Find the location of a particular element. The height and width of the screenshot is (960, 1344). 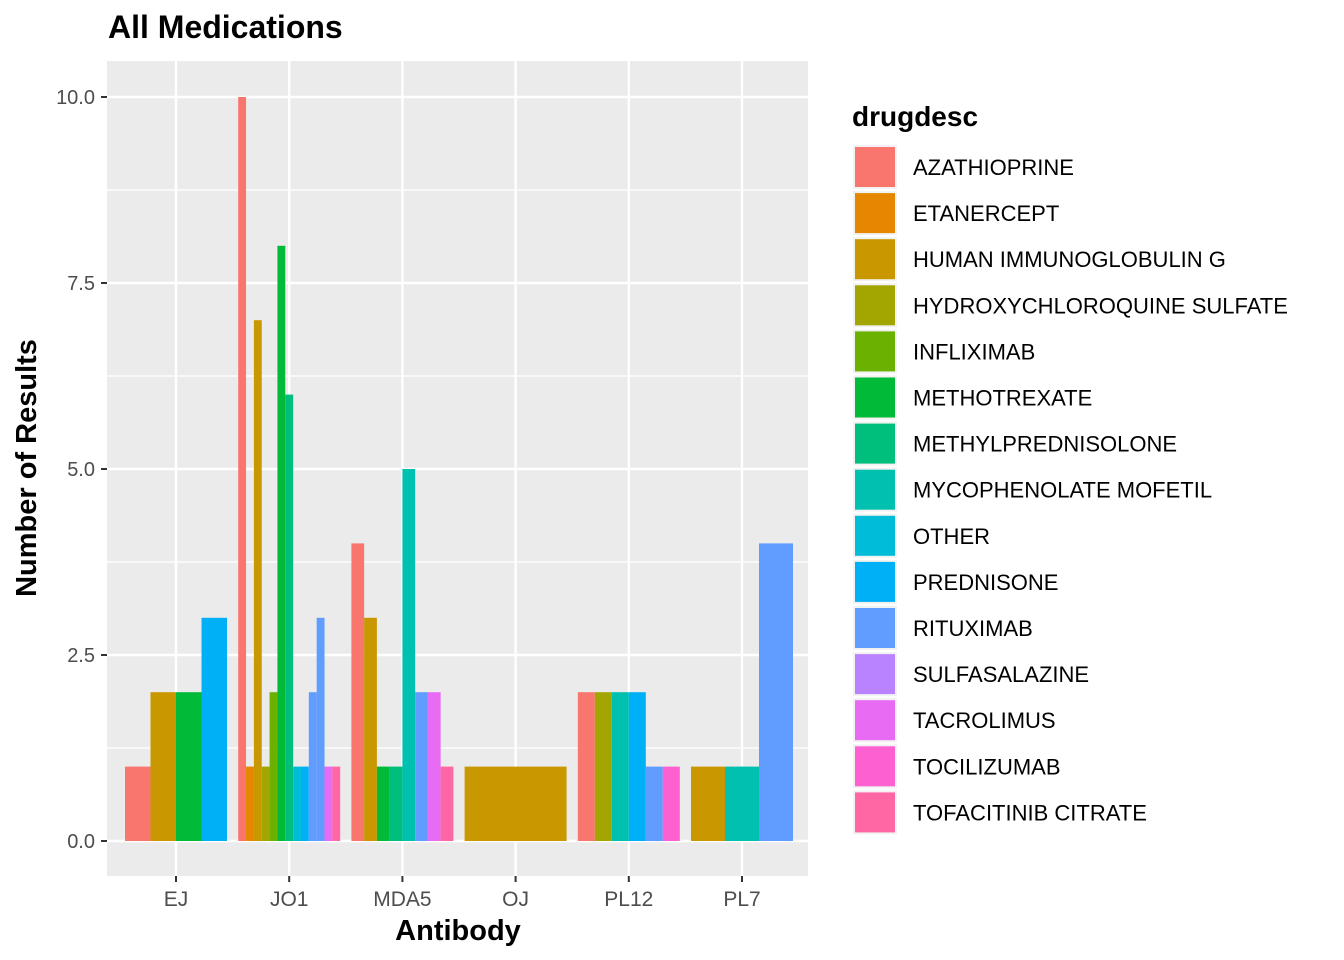

y-tick-label: 0.0 is located at coordinates (81, 842).